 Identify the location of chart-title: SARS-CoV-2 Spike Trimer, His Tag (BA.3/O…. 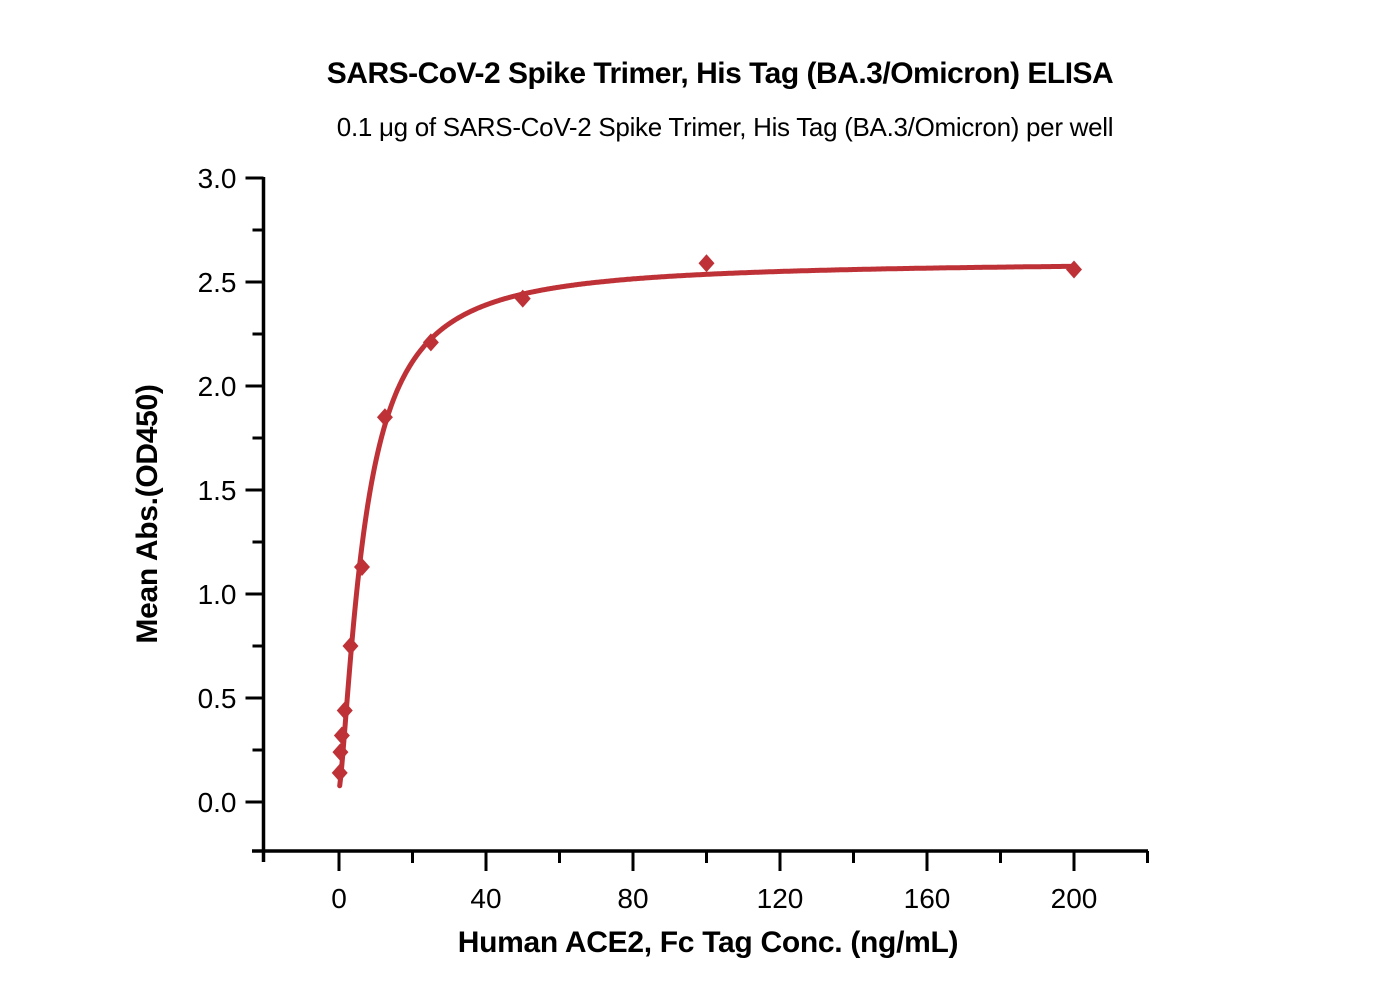
(720, 73).